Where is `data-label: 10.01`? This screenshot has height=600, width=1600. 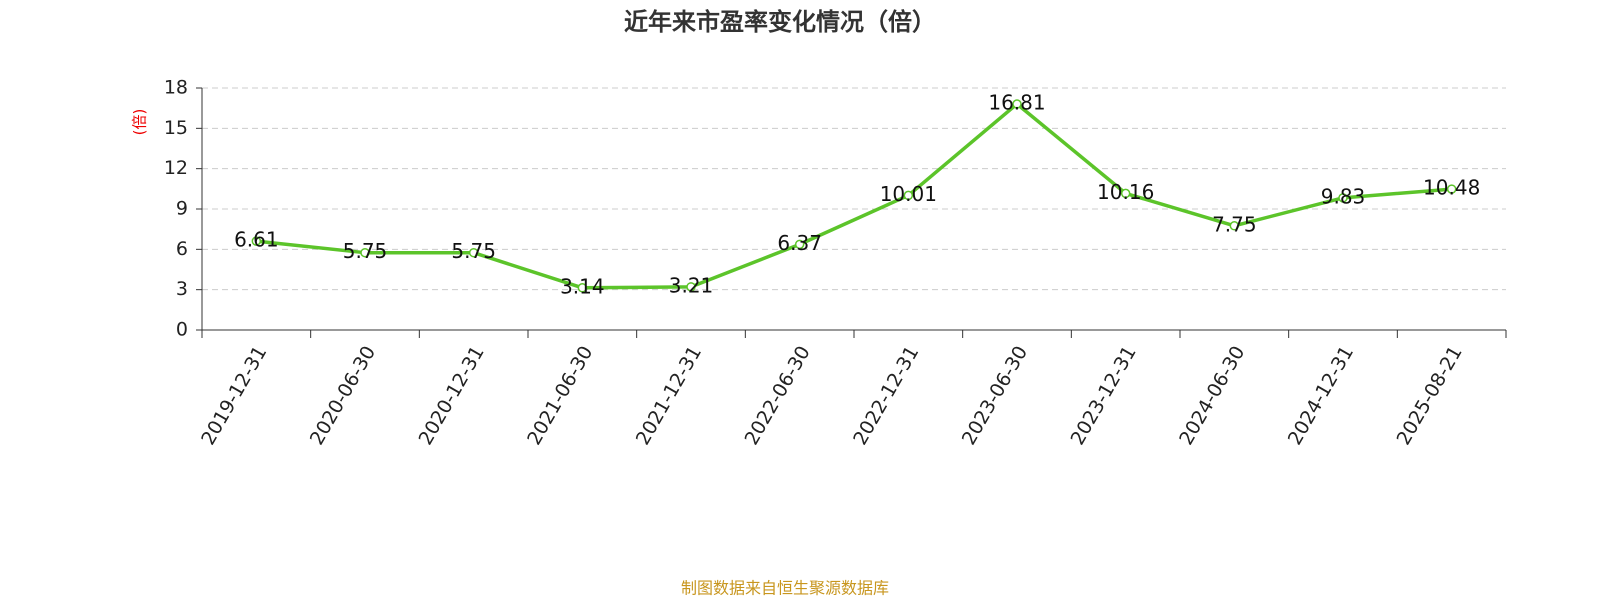
data-label: 10.01 is located at coordinates (908, 194).